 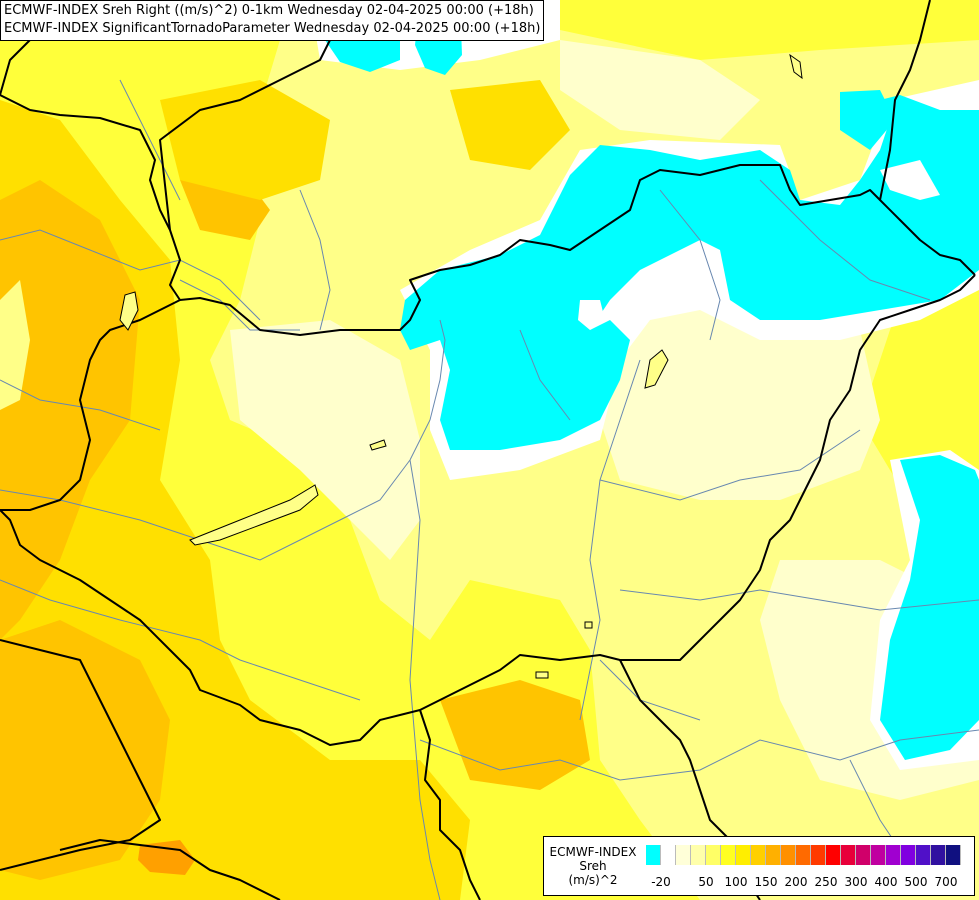 I want to click on golden-zone-northmid, so click(x=510, y=125).